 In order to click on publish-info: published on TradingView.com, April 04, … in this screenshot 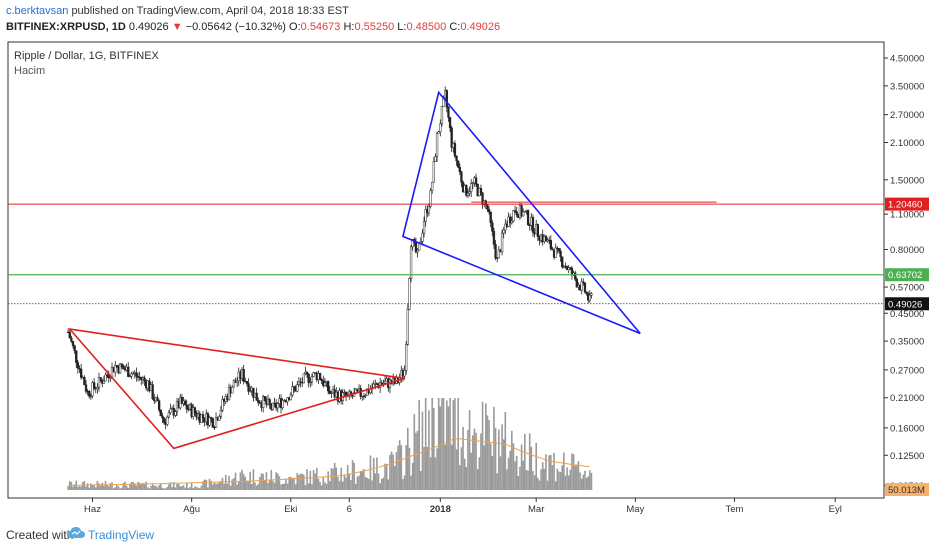, I will do `click(210, 11)`.